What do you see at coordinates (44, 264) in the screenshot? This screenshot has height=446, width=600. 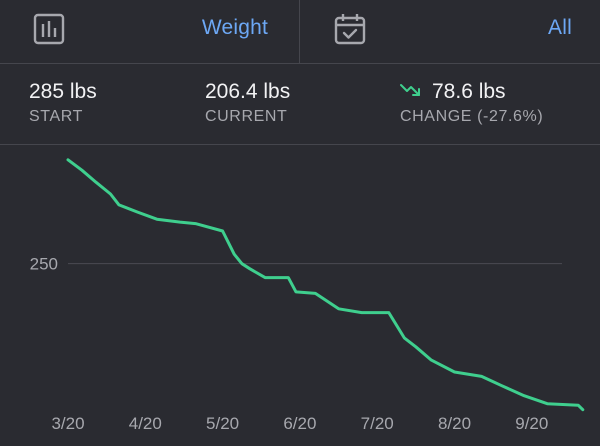 I see `y-tick-label: 250` at bounding box center [44, 264].